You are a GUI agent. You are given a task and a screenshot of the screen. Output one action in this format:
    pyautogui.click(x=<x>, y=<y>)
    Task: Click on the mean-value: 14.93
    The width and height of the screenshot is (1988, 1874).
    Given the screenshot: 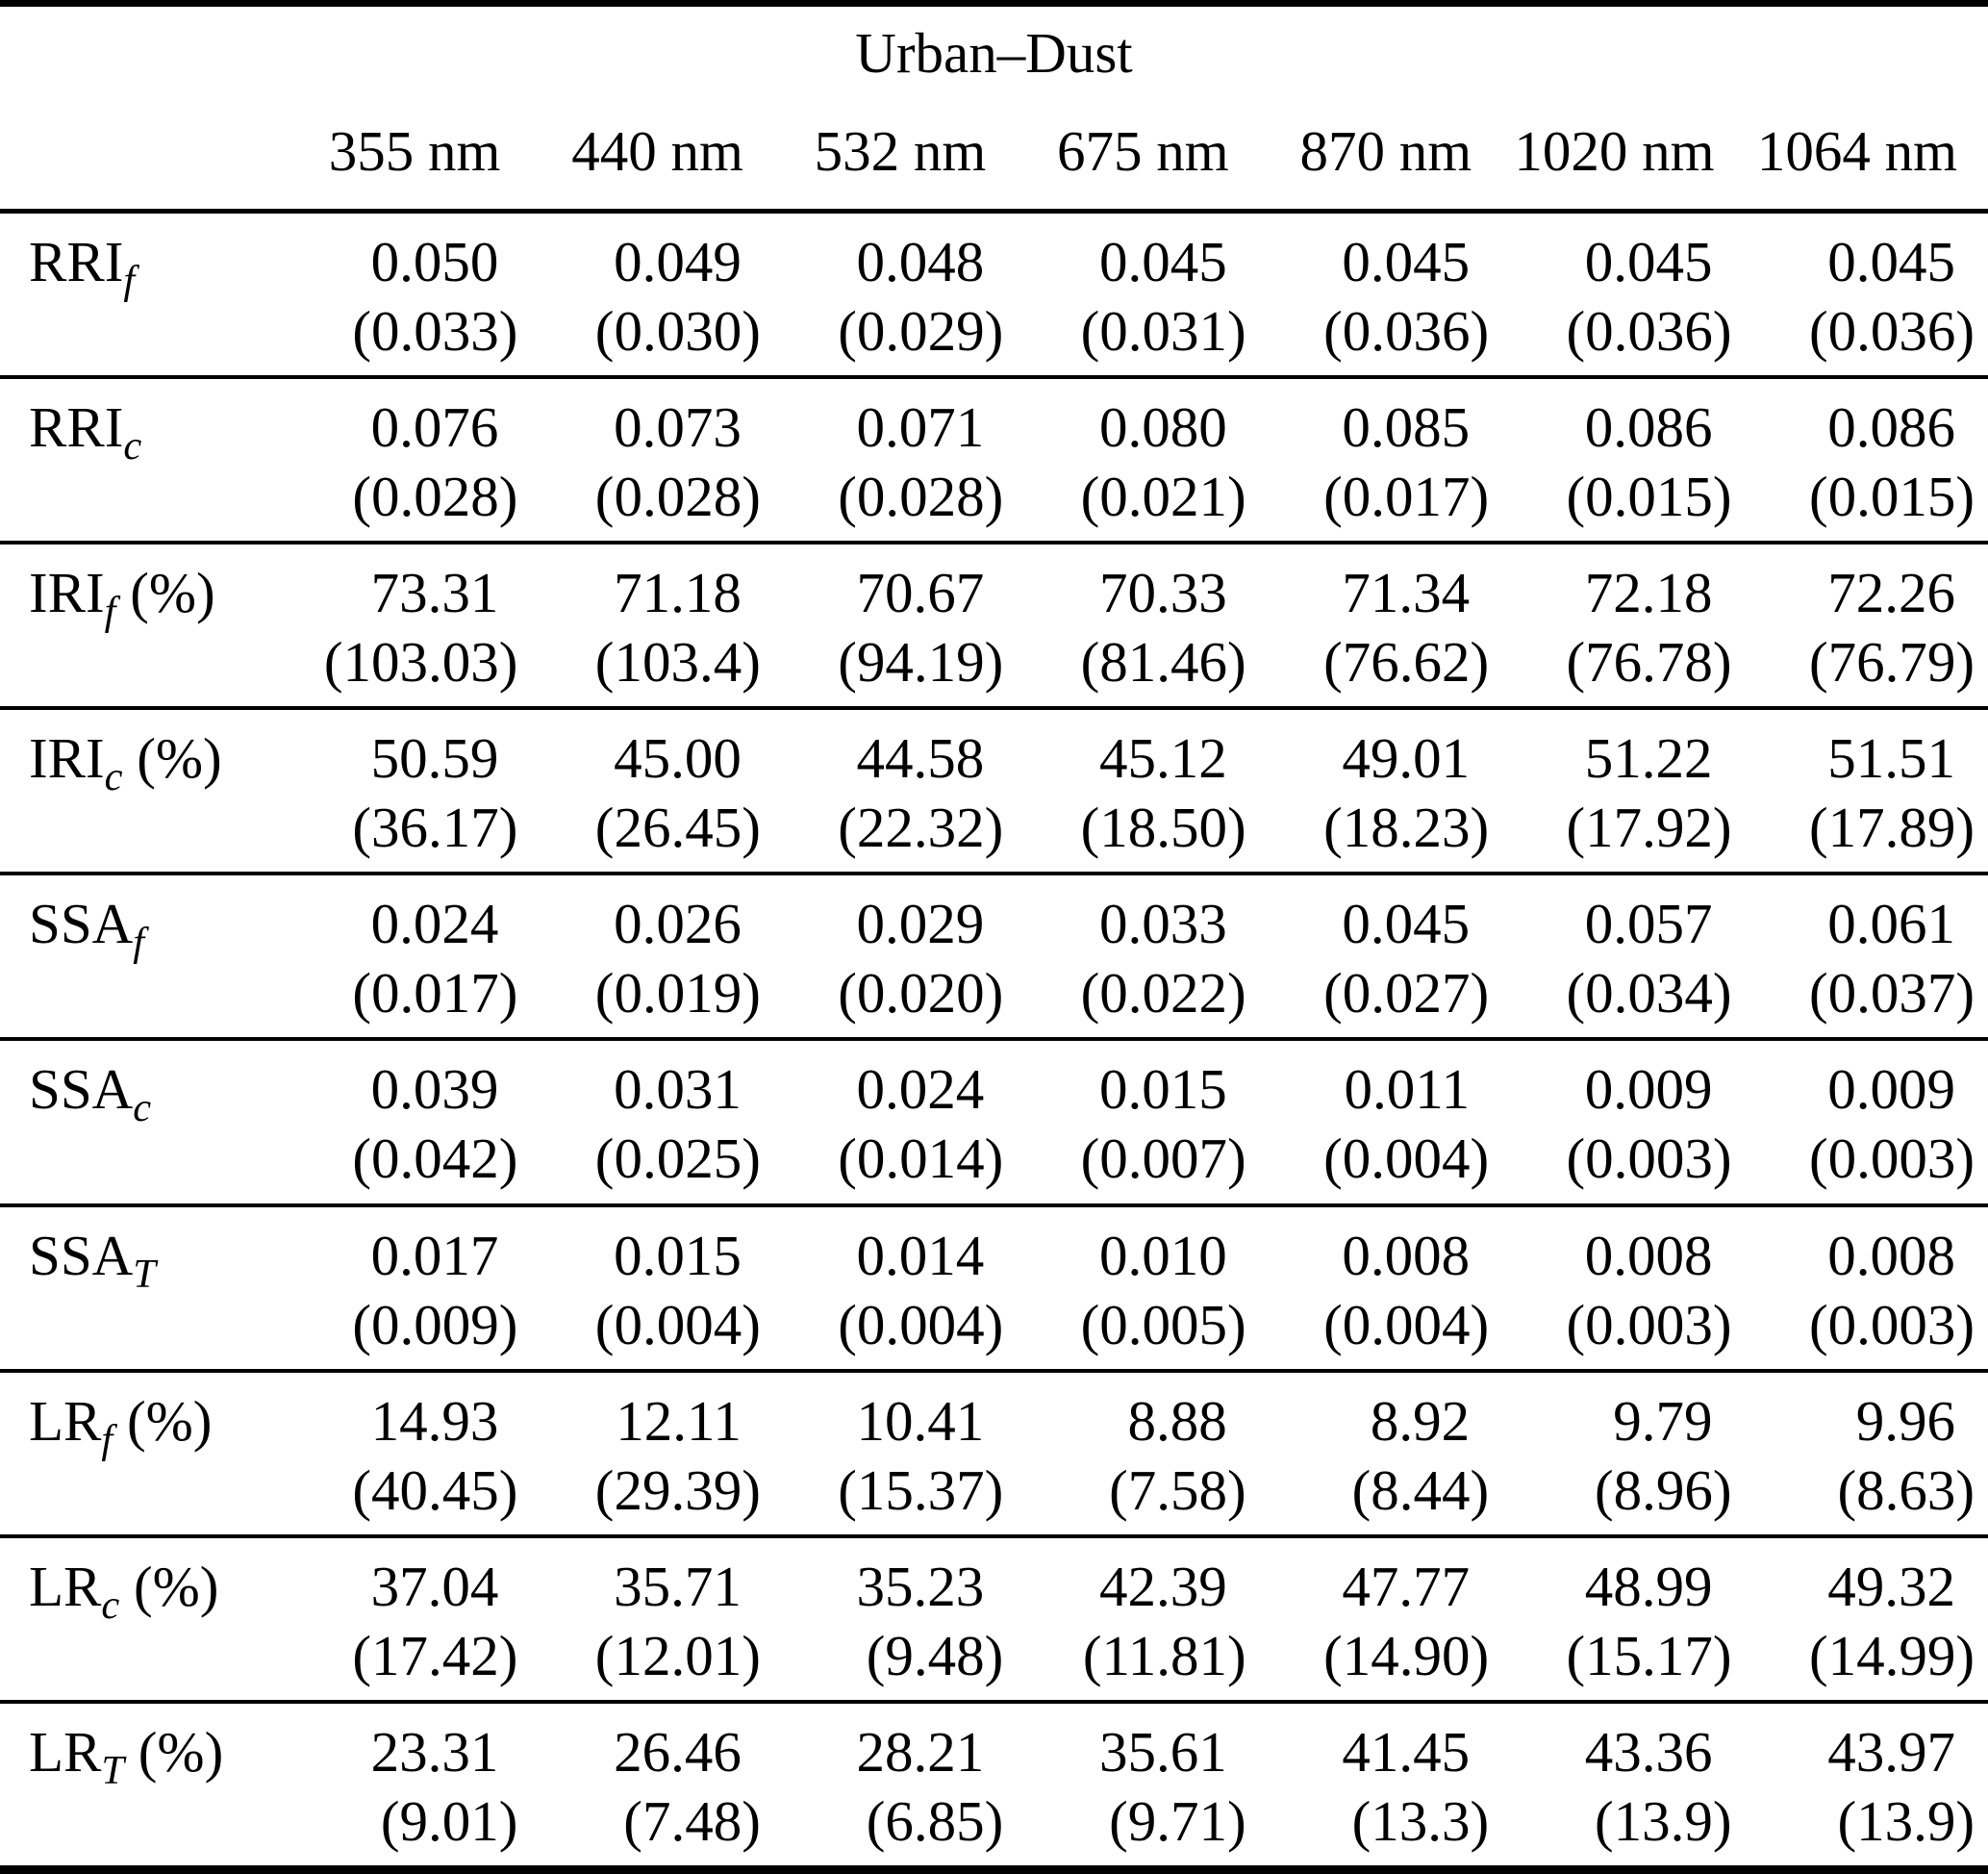 What is the action you would take?
    pyautogui.click(x=434, y=1420)
    